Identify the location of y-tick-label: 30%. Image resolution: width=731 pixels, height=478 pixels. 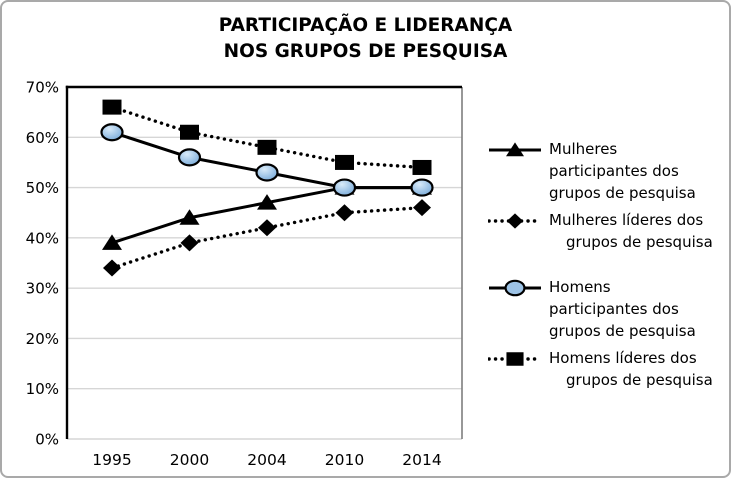
(42, 289).